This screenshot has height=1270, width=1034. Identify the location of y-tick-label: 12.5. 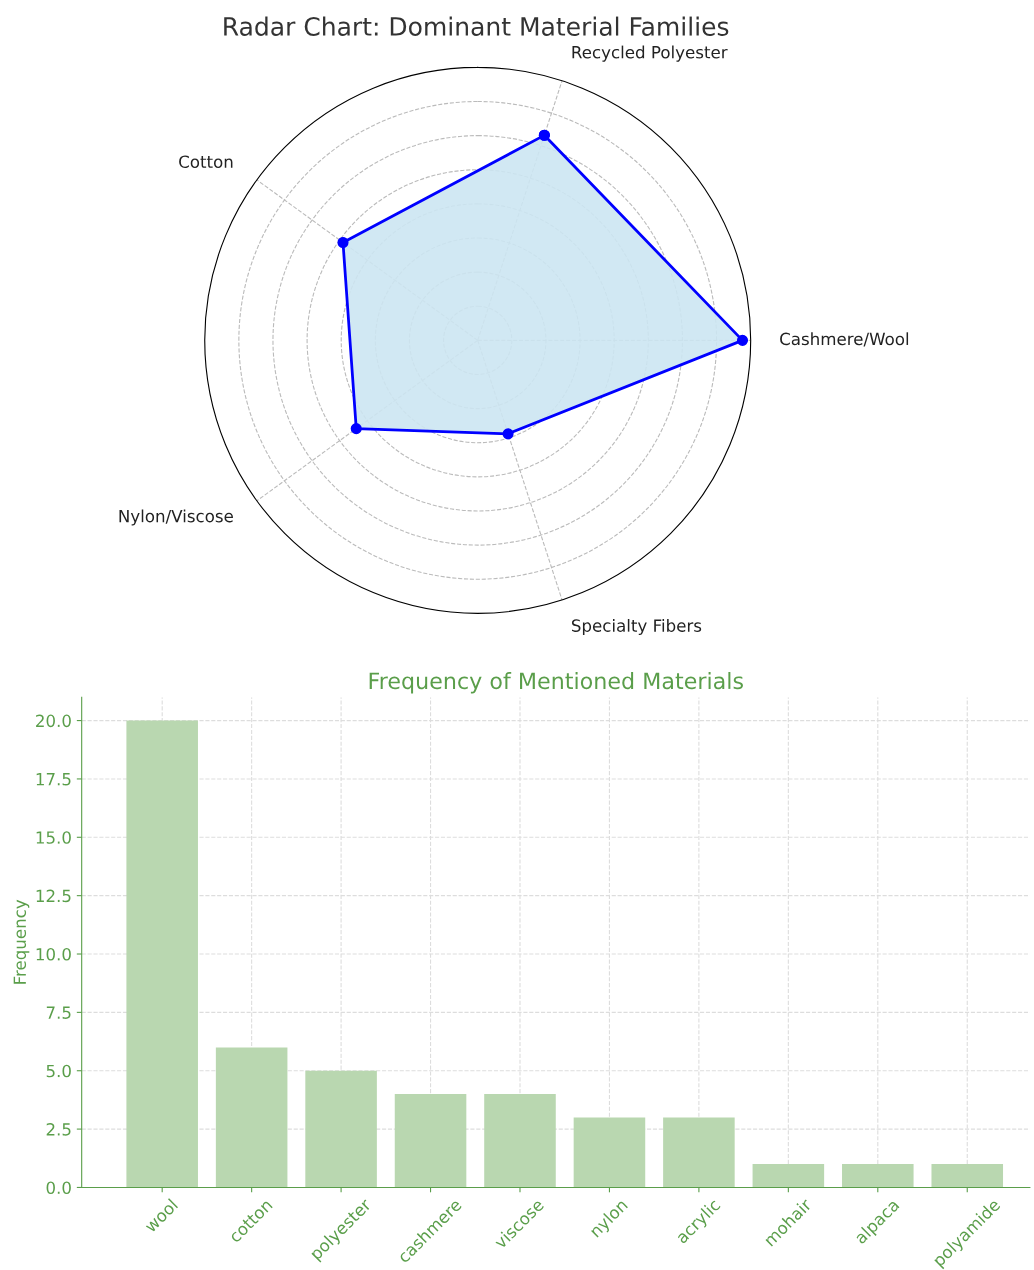
(53, 896).